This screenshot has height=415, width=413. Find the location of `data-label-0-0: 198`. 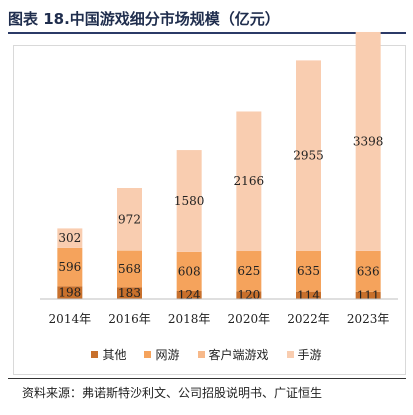

data-label-0-0: 198 is located at coordinates (69, 293).